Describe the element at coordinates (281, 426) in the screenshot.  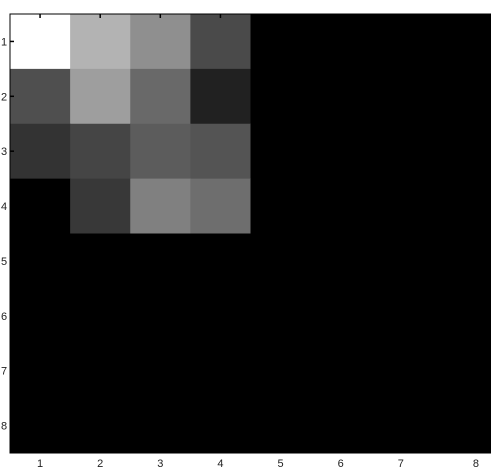
I see `heatmap-cell-r8-c5` at that location.